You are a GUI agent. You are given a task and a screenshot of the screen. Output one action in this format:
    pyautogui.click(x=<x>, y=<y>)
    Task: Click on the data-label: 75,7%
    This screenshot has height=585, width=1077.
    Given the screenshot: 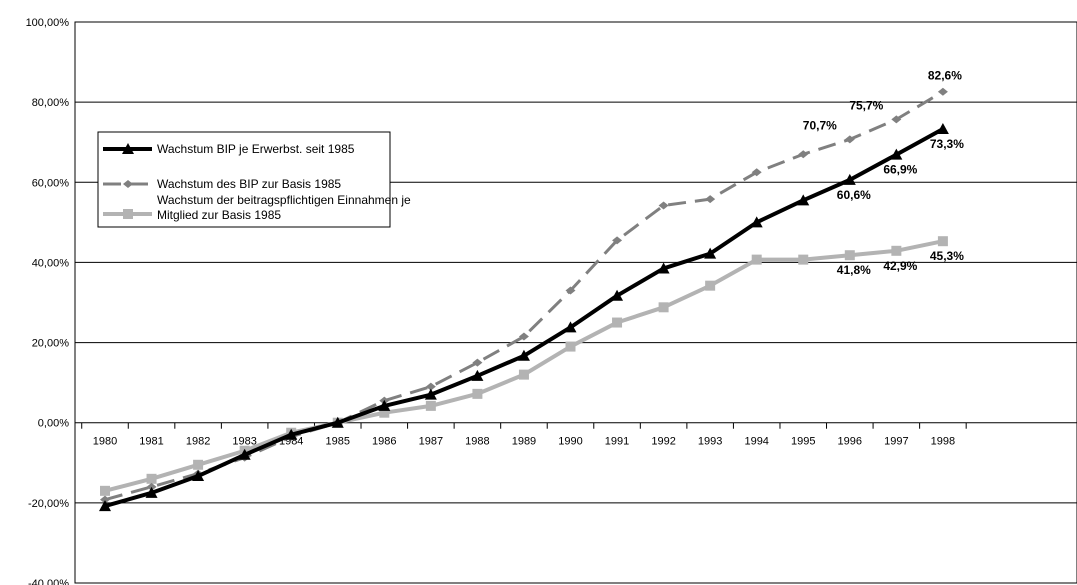 What is the action you would take?
    pyautogui.click(x=866, y=105)
    